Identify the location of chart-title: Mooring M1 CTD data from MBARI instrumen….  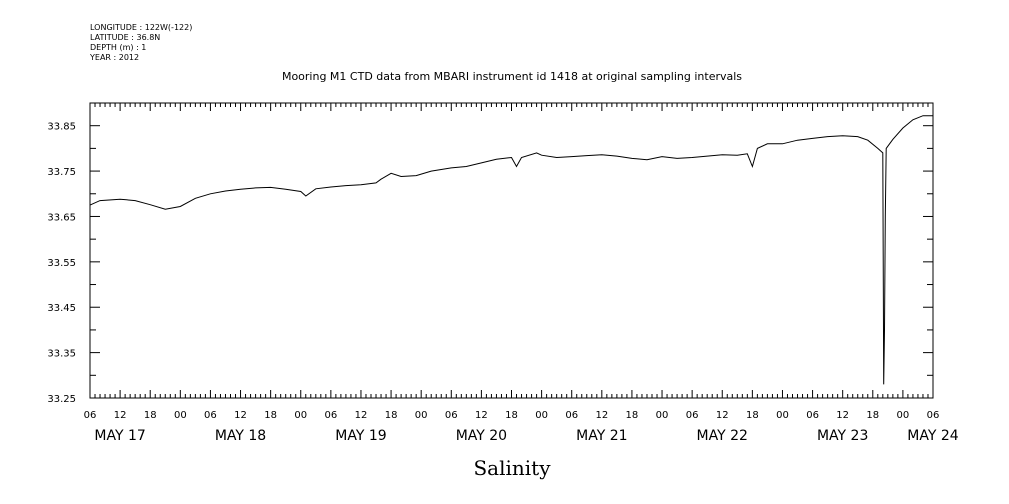
(512, 76).